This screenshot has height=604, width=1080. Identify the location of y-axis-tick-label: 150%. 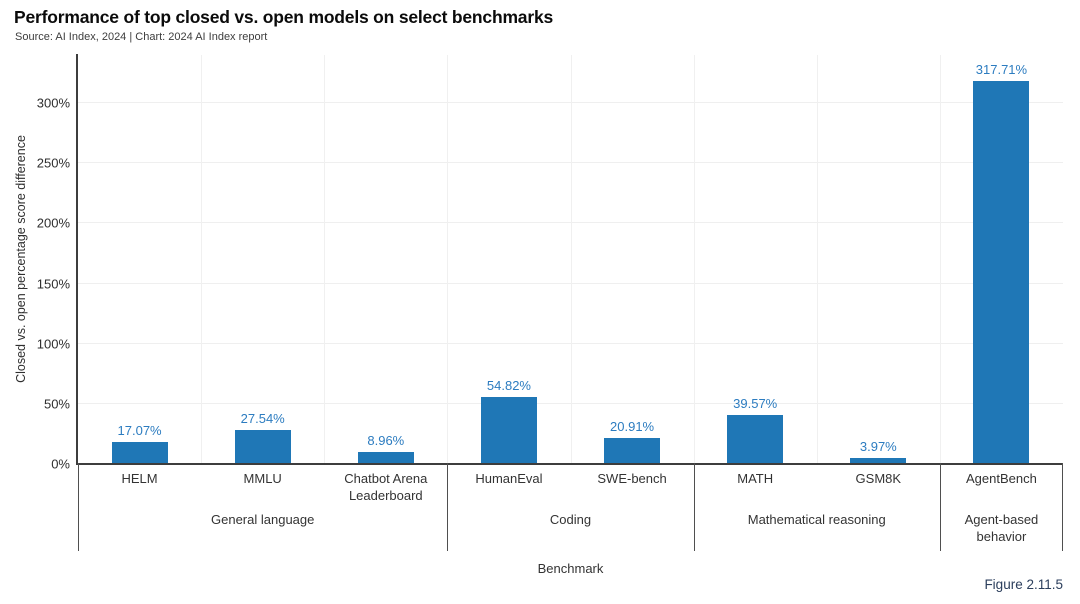
(53, 284).